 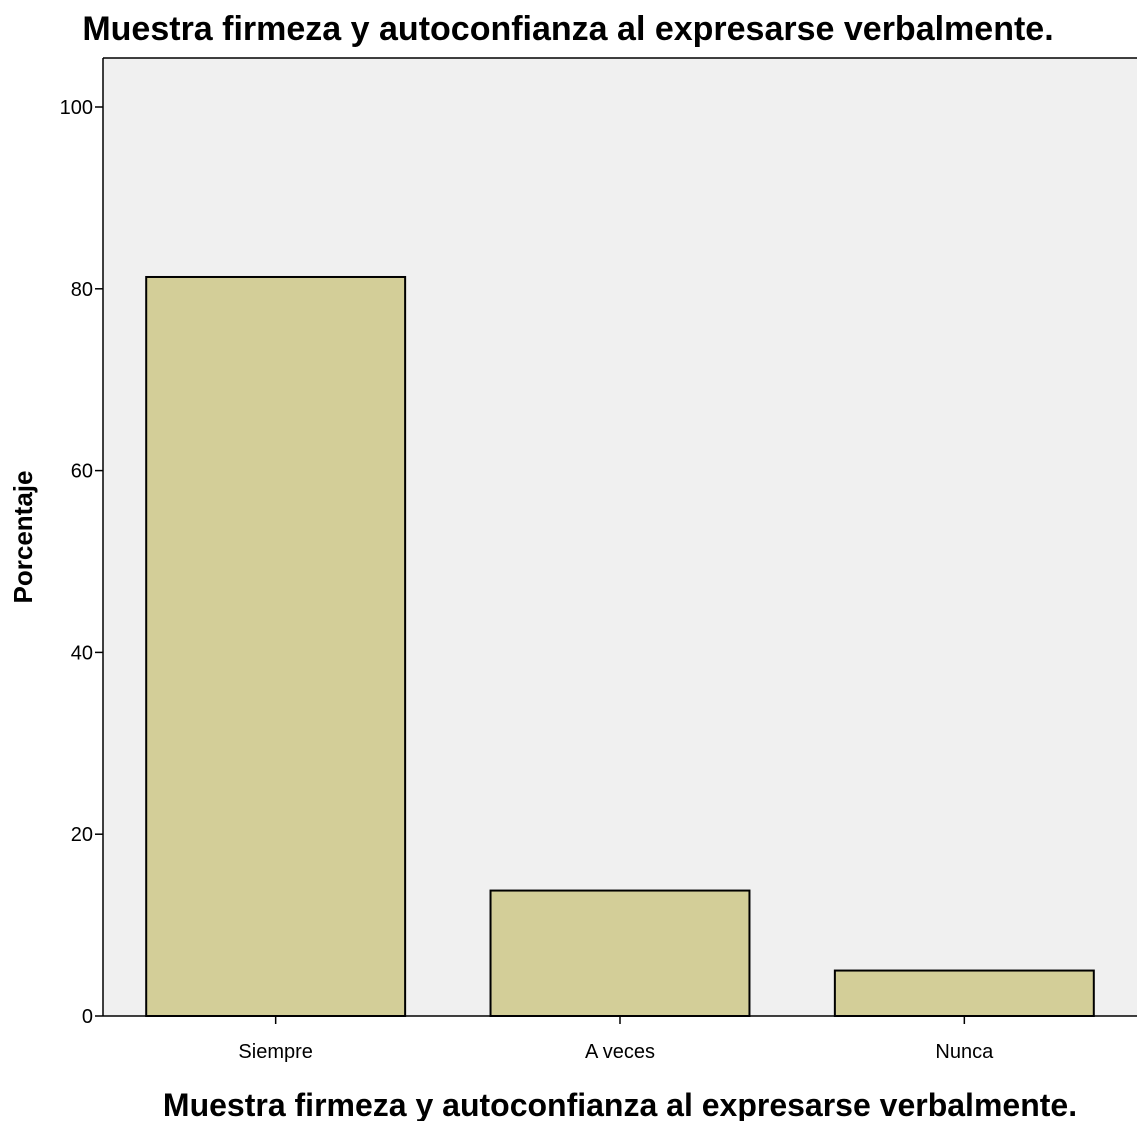 What do you see at coordinates (82, 290) in the screenshot?
I see `y-tick-label: 80` at bounding box center [82, 290].